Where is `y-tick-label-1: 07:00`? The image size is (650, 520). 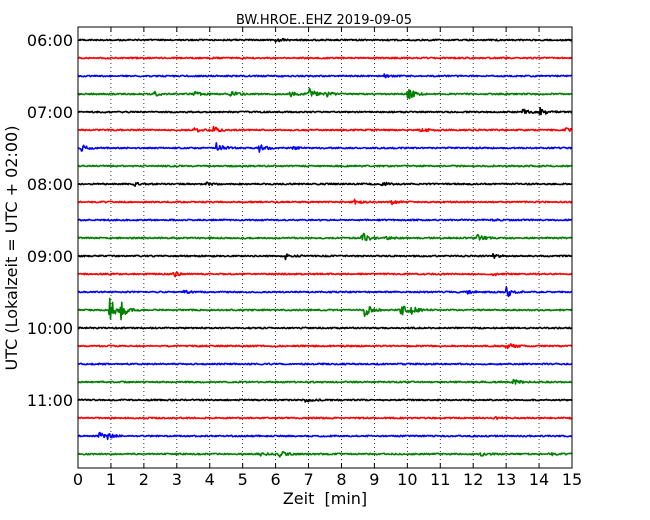 y-tick-label-1: 07:00 is located at coordinates (50, 112).